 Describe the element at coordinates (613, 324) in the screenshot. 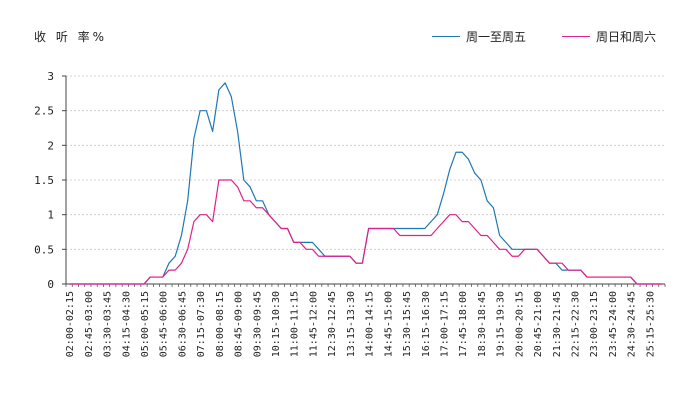

I see `x-tick-label: 23:45-24:00` at that location.